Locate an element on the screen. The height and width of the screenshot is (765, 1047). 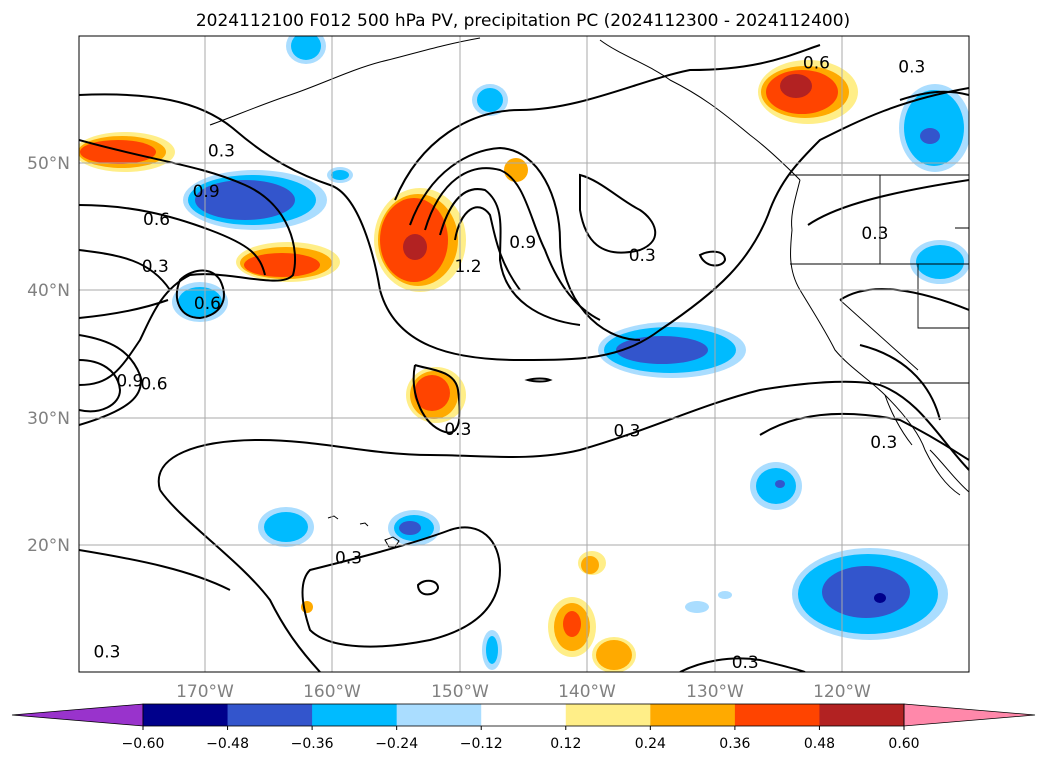
coastline-alaska is located at coordinates (345, 81).